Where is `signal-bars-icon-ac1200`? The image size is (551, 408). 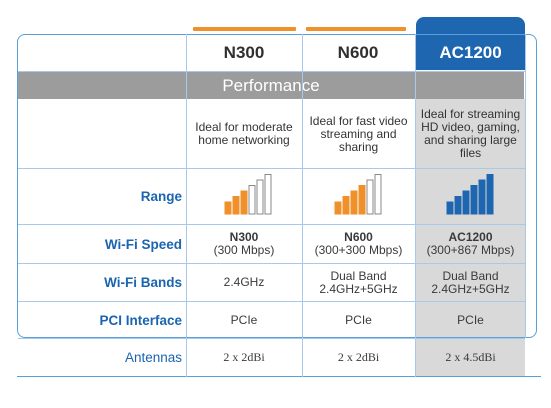 signal-bars-icon-ac1200 is located at coordinates (470, 194).